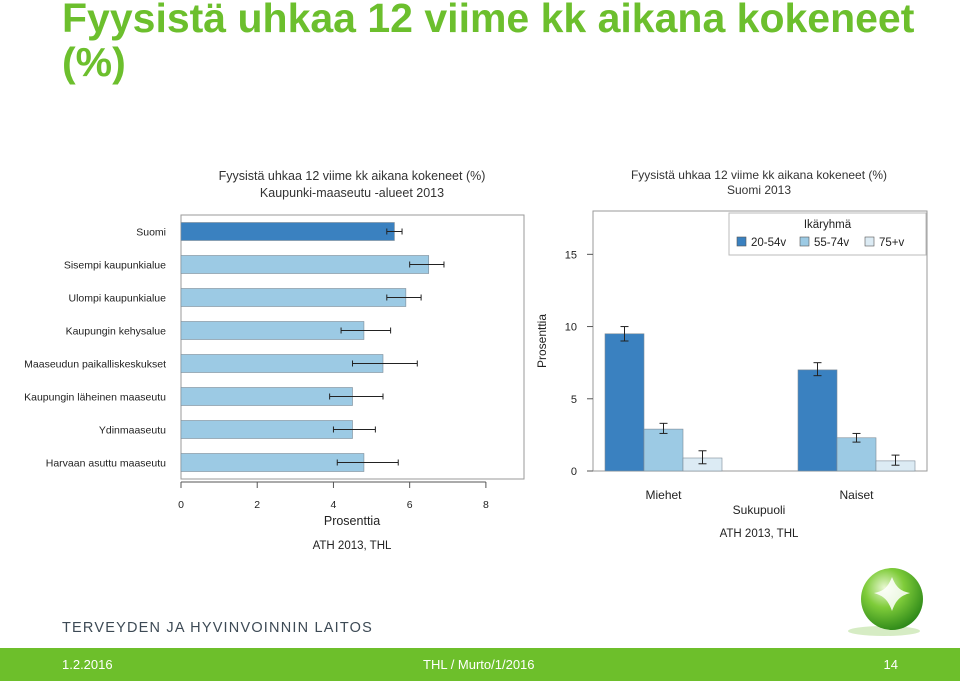  What do you see at coordinates (410, 505) in the screenshot?
I see `x-tick-label: 6` at bounding box center [410, 505].